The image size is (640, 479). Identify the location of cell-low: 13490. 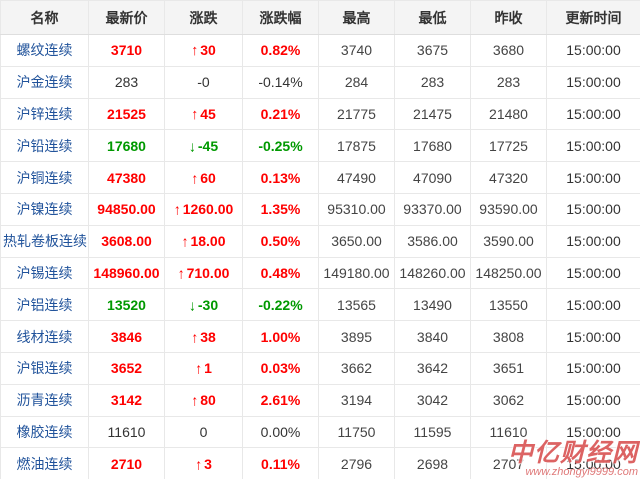
(432, 305).